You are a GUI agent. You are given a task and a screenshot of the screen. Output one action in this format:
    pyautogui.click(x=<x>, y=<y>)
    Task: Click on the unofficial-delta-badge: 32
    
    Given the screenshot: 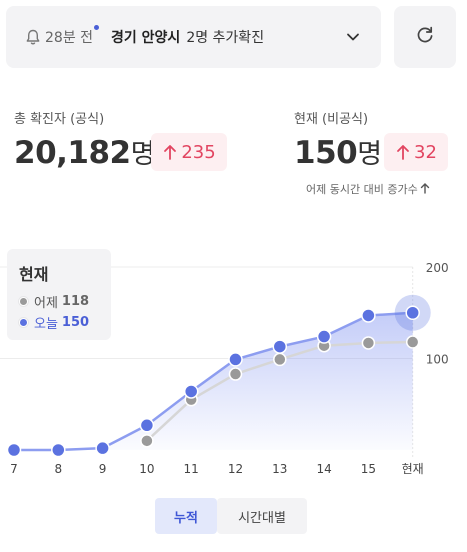 What is the action you would take?
    pyautogui.click(x=416, y=152)
    